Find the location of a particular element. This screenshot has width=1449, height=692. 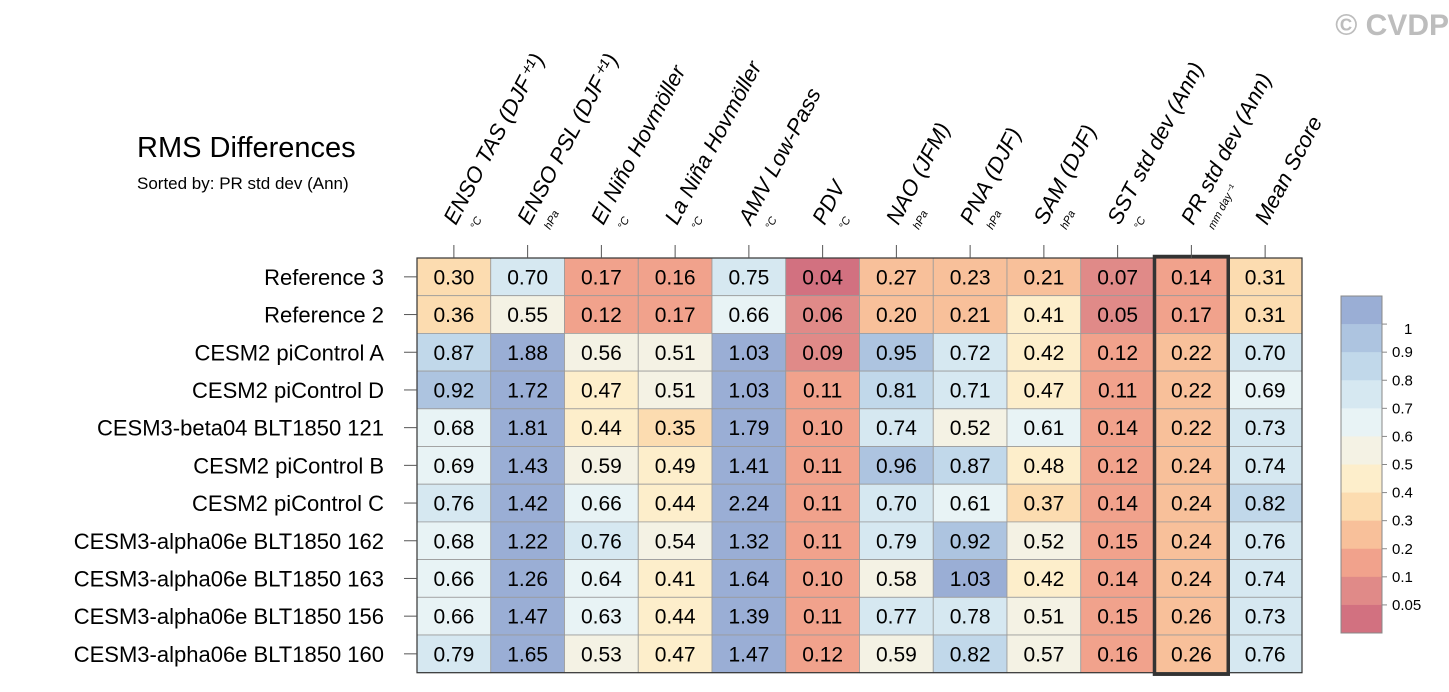

cell-value-label: 0.44 is located at coordinates (601, 428).